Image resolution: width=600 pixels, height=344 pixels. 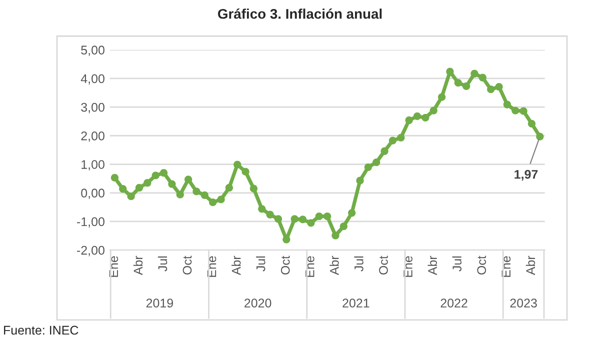 What do you see at coordinates (92, 108) in the screenshot?
I see `y-tick-label: 3,00` at bounding box center [92, 108].